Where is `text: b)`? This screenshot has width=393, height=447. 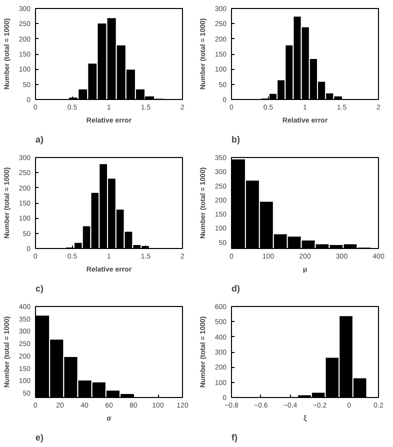
text: b) is located at coordinates (236, 139).